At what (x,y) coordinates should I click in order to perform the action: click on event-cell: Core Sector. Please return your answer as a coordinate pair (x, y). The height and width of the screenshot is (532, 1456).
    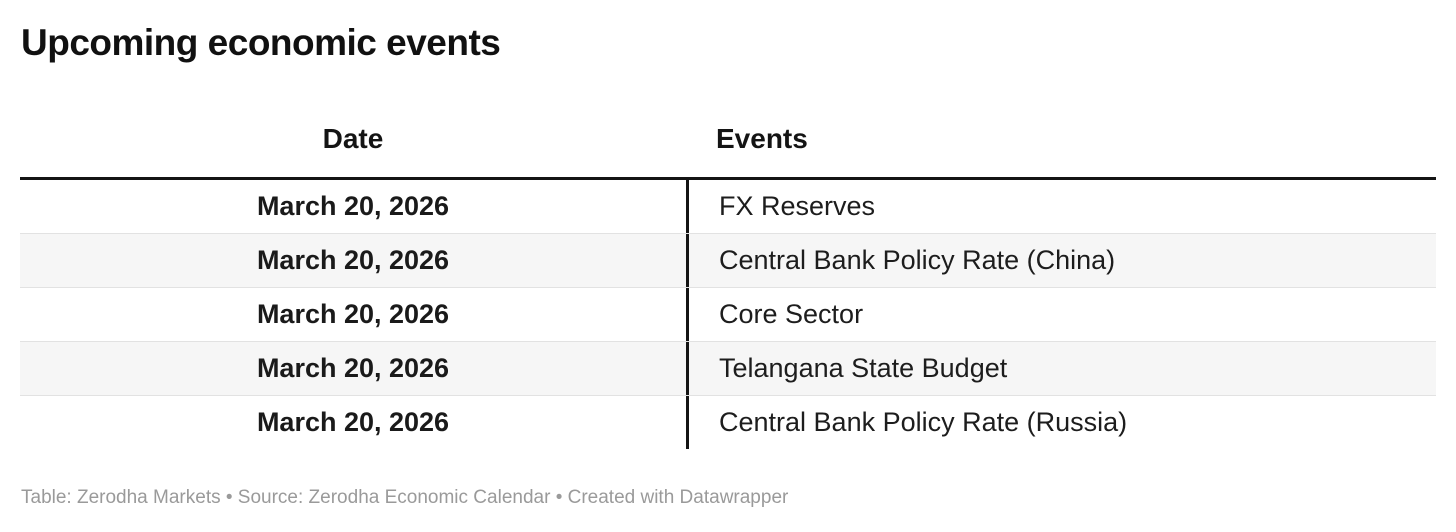
    Looking at the image, I should click on (1061, 314).